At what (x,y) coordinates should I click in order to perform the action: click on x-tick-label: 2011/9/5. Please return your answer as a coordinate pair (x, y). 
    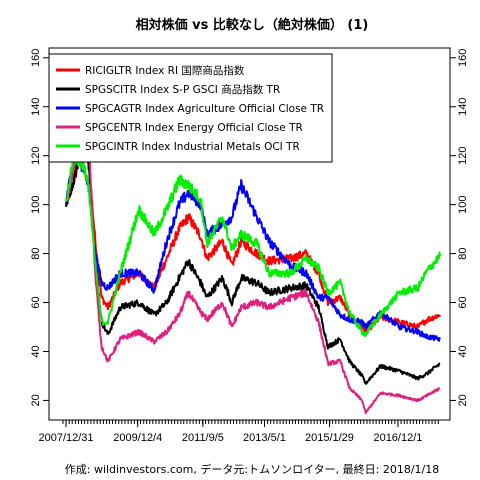
    Looking at the image, I should click on (203, 438).